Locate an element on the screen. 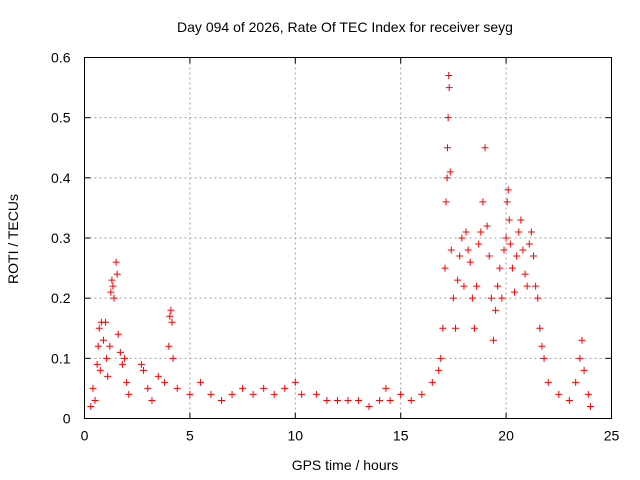 This screenshot has width=640, height=480. x-tick-label: 0 is located at coordinates (85, 436).